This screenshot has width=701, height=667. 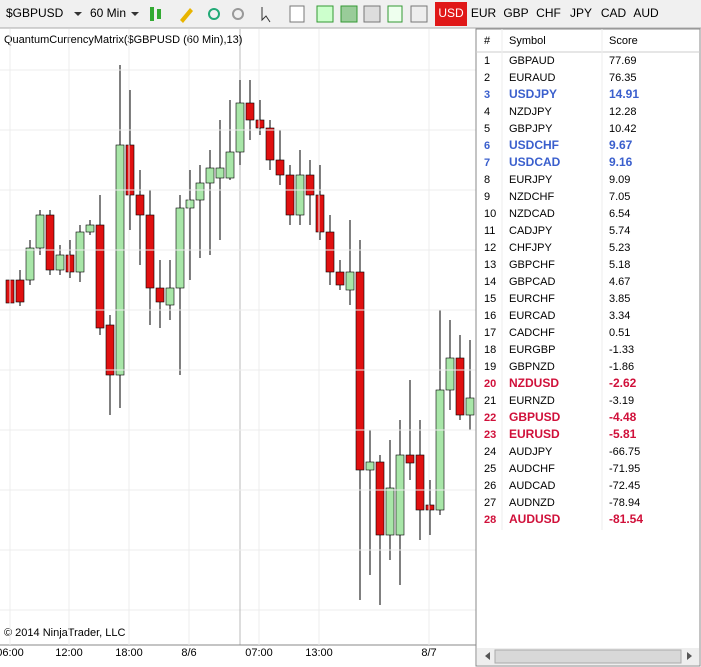 I want to click on table-cell: 14.91, so click(x=624, y=94).